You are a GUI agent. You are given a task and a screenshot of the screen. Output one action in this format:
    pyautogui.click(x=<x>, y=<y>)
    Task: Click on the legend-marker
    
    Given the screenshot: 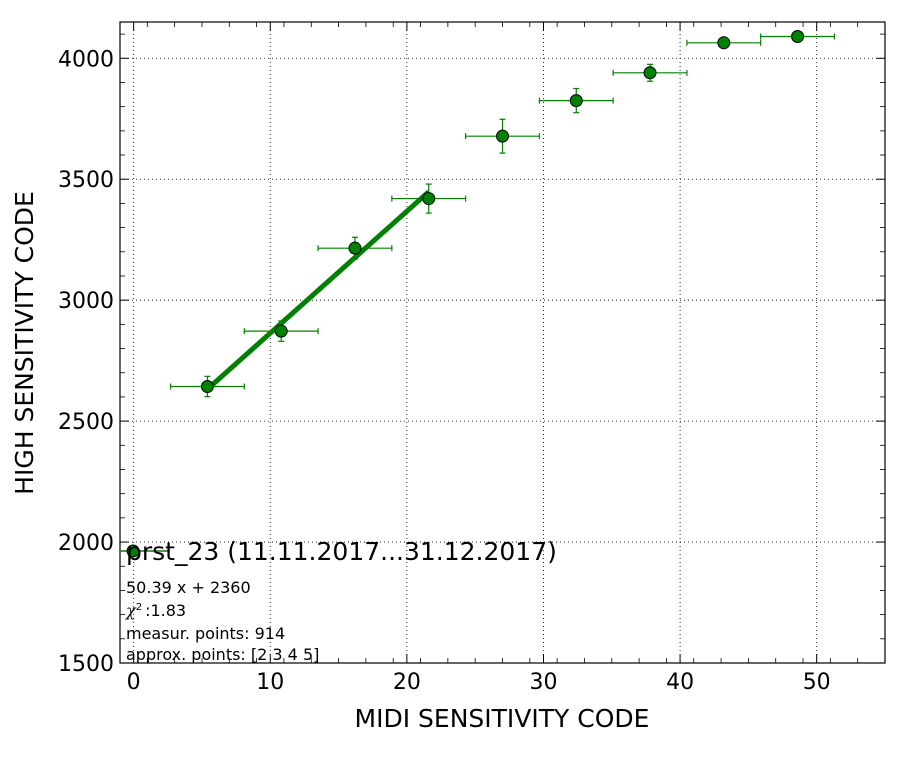 What is the action you would take?
    pyautogui.click(x=133, y=551)
    